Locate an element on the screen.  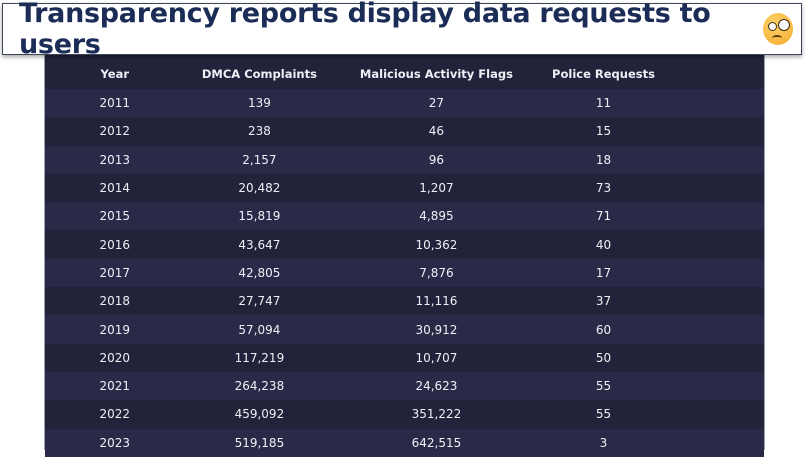
face-with-monocle-icon is located at coordinates (778, 29).